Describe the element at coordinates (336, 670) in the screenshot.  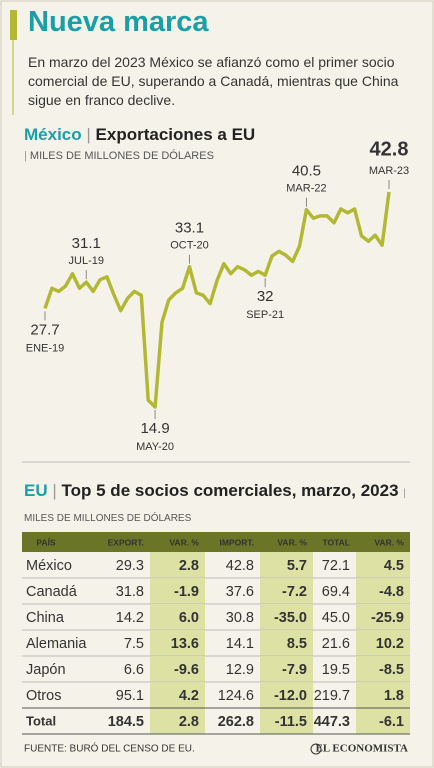
I see `cell: 19.5` at that location.